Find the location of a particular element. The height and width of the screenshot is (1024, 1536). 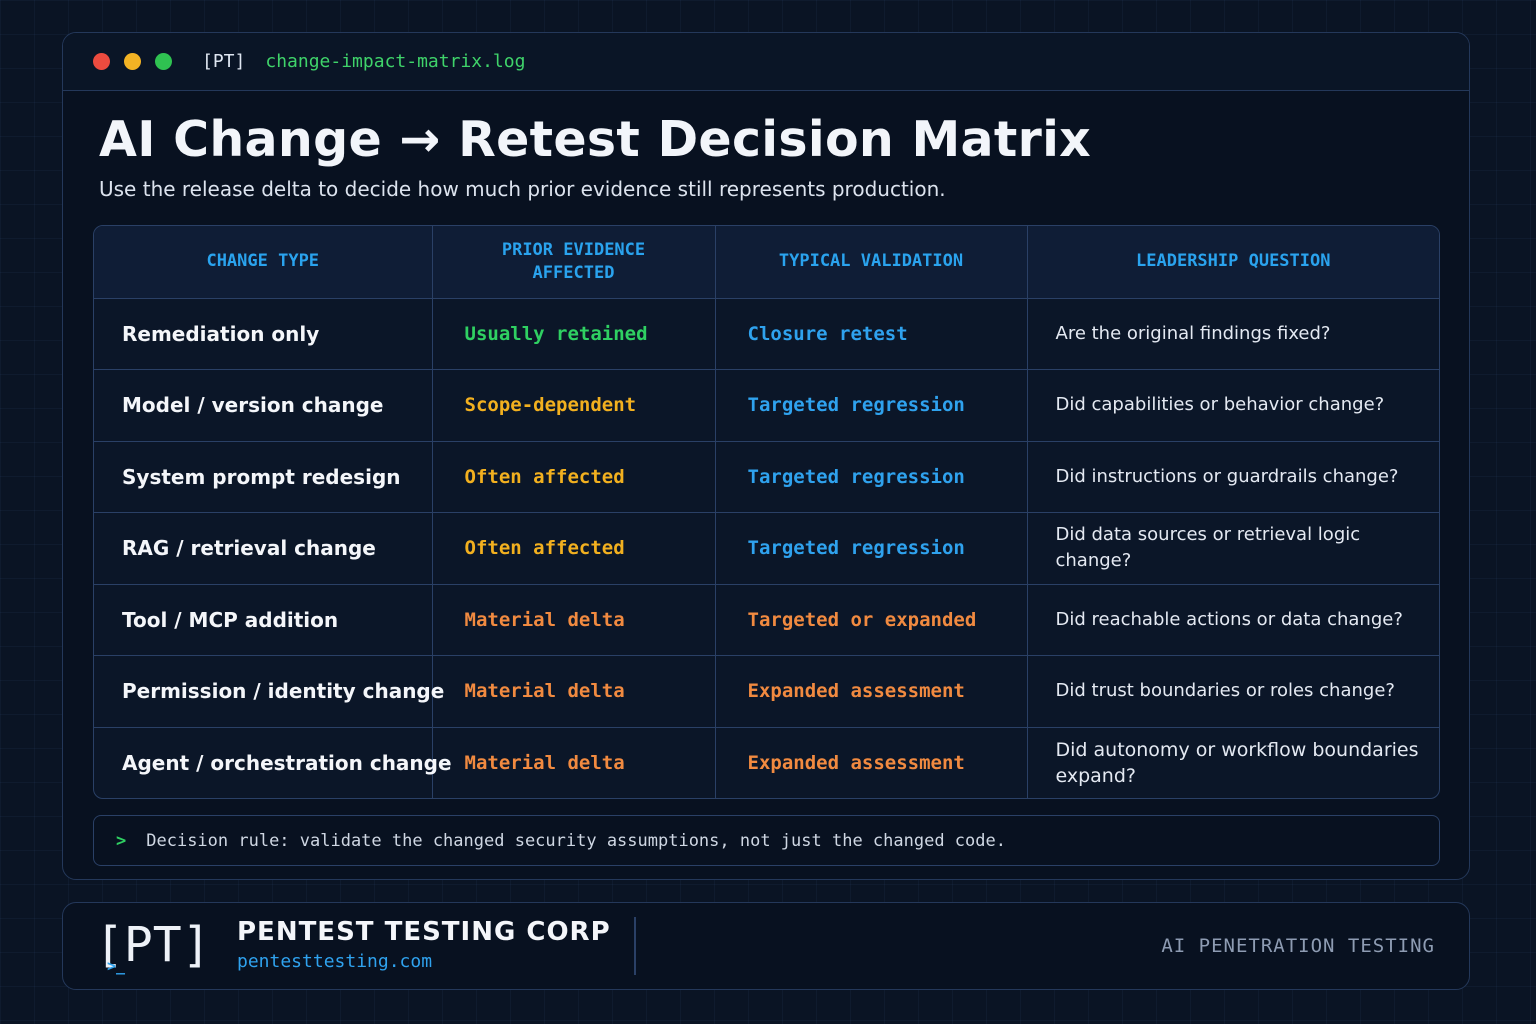

change-type-cell: System prompt redesign is located at coordinates (263, 477).